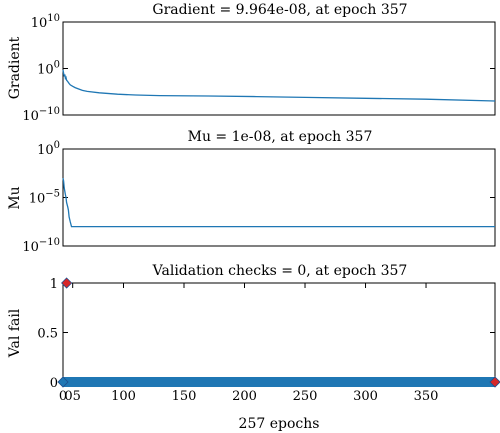  Describe the element at coordinates (15, 333) in the screenshot. I see `validation-ylabel: Val fail` at that location.